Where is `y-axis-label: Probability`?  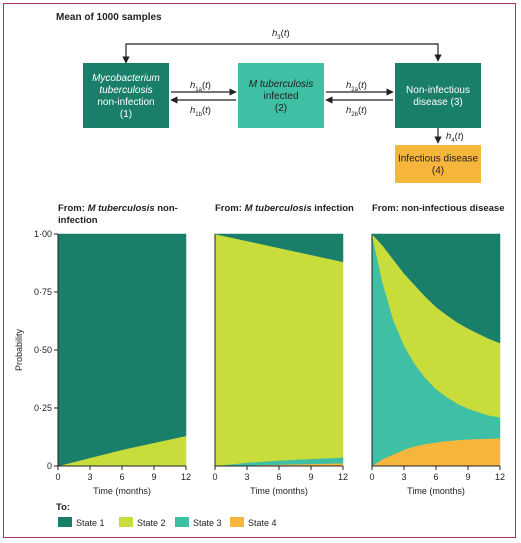
y-axis-label: Probability is located at coordinates (19, 349).